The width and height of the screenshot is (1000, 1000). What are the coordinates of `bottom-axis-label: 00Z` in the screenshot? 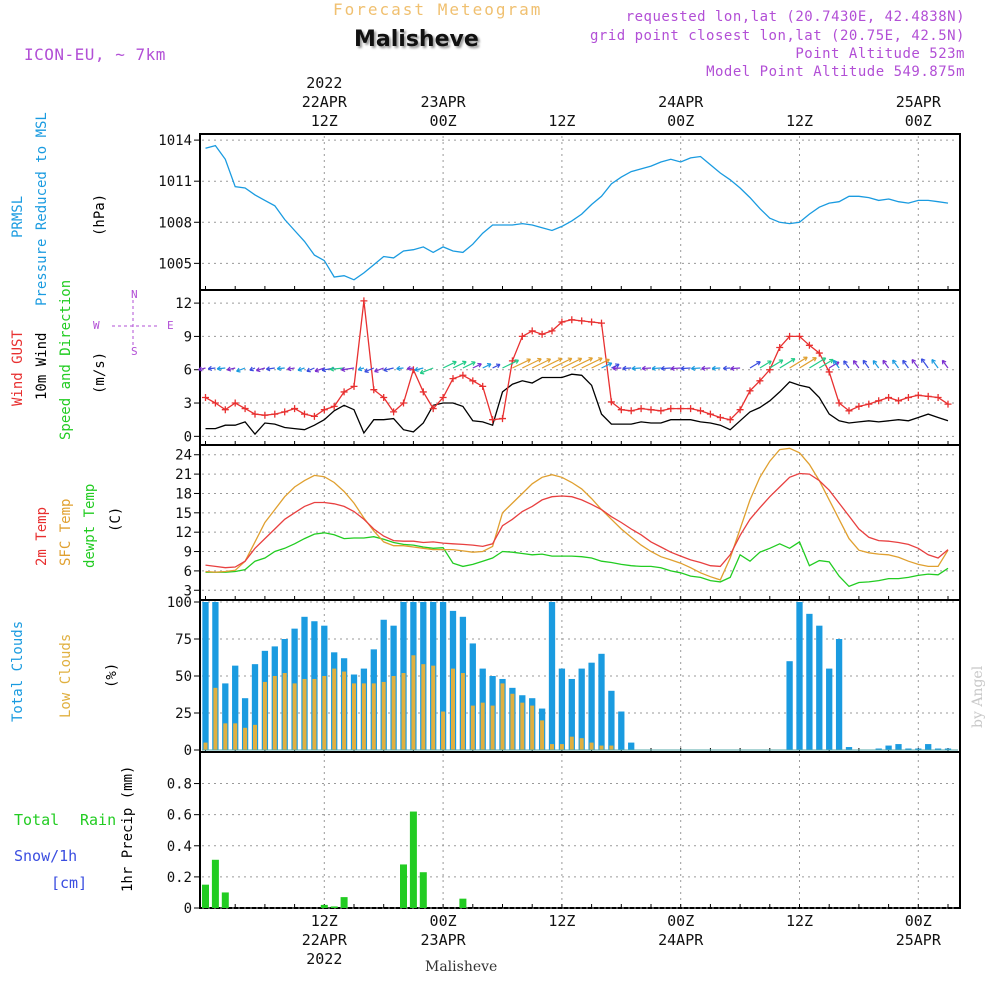 It's located at (681, 921).